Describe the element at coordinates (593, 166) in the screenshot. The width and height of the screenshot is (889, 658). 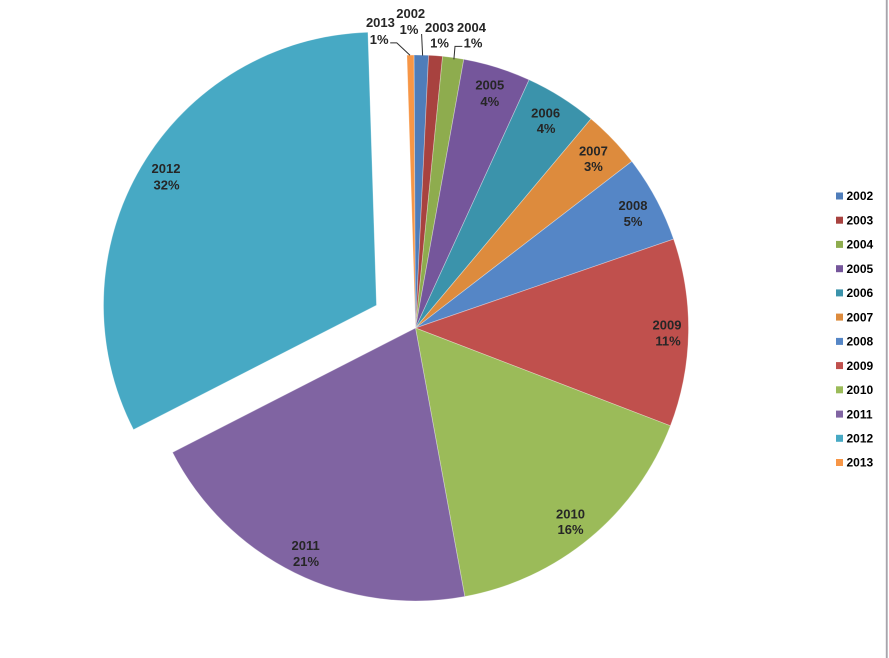
I see `svg-text: 3%` at that location.